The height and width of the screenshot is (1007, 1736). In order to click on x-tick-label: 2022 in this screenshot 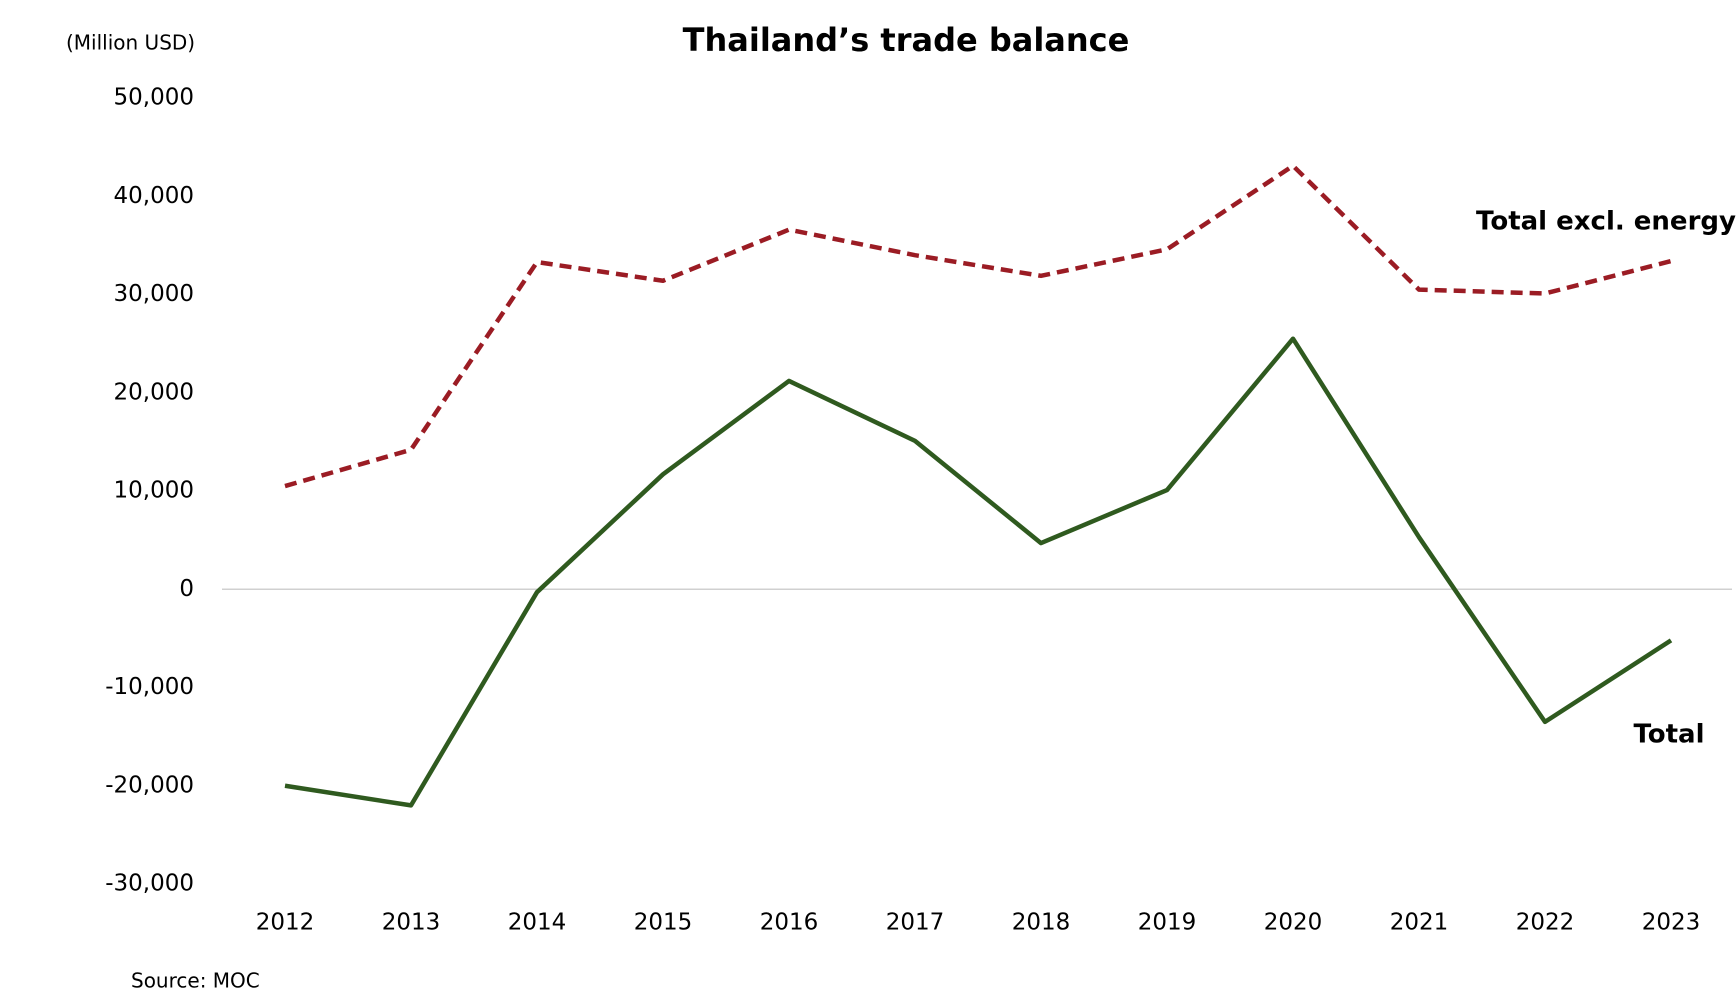, I will do `click(1545, 923)`.